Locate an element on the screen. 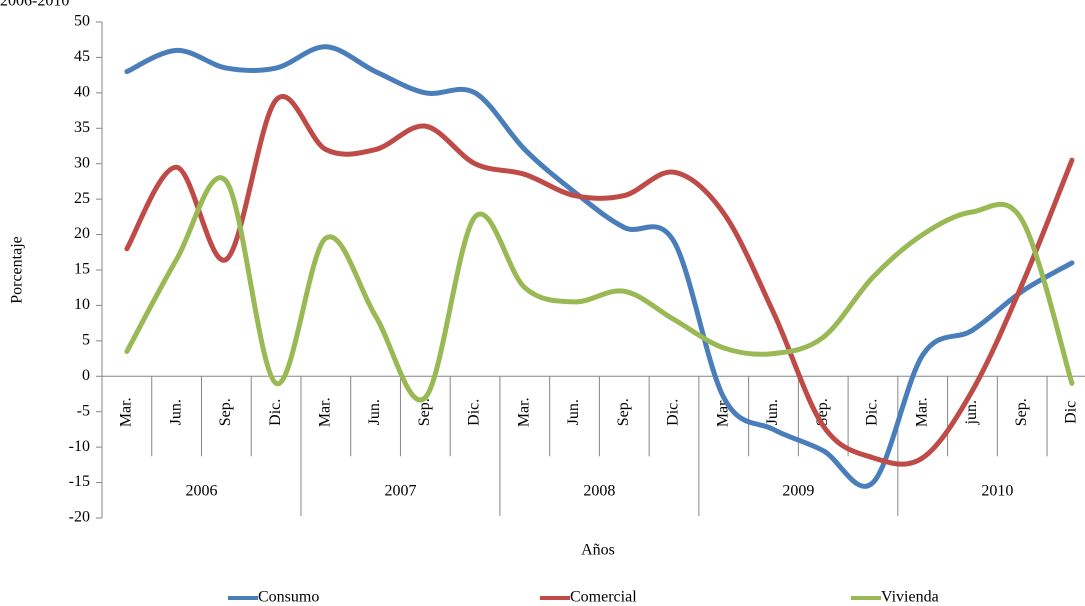 This screenshot has width=1085, height=606. year-label: 2010 is located at coordinates (997, 491).